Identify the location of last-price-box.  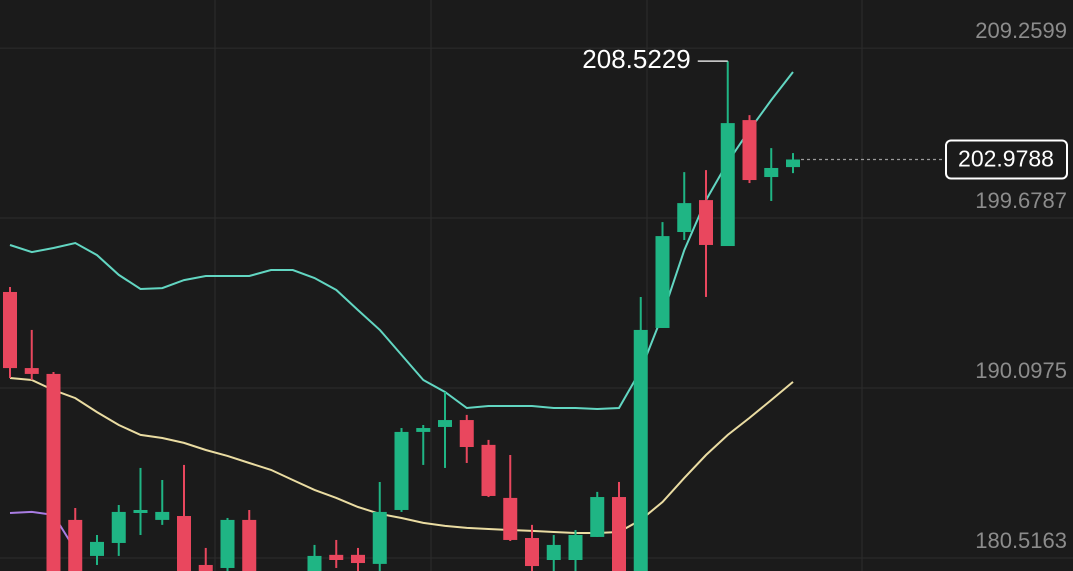
(1006, 159).